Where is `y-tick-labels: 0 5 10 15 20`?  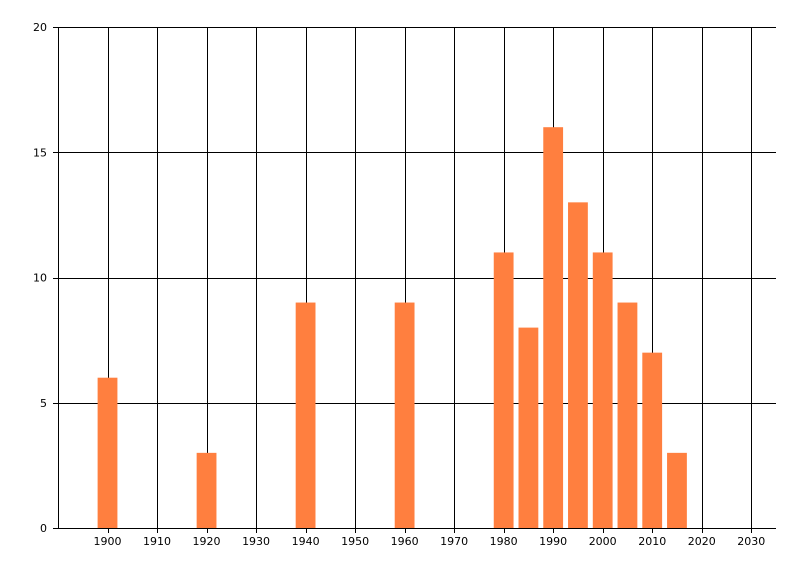 y-tick-labels: 0 5 10 15 20 is located at coordinates (40, 278).